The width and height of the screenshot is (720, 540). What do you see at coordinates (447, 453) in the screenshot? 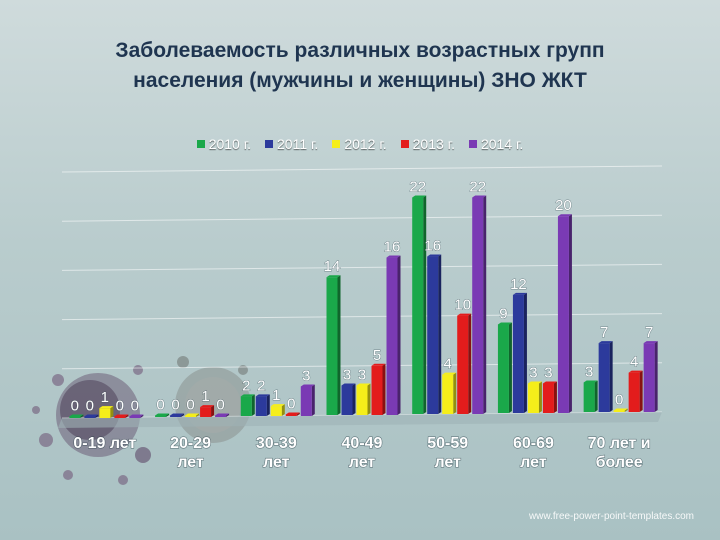
I see `x-tick-label-4: 50-59 лет` at bounding box center [447, 453].